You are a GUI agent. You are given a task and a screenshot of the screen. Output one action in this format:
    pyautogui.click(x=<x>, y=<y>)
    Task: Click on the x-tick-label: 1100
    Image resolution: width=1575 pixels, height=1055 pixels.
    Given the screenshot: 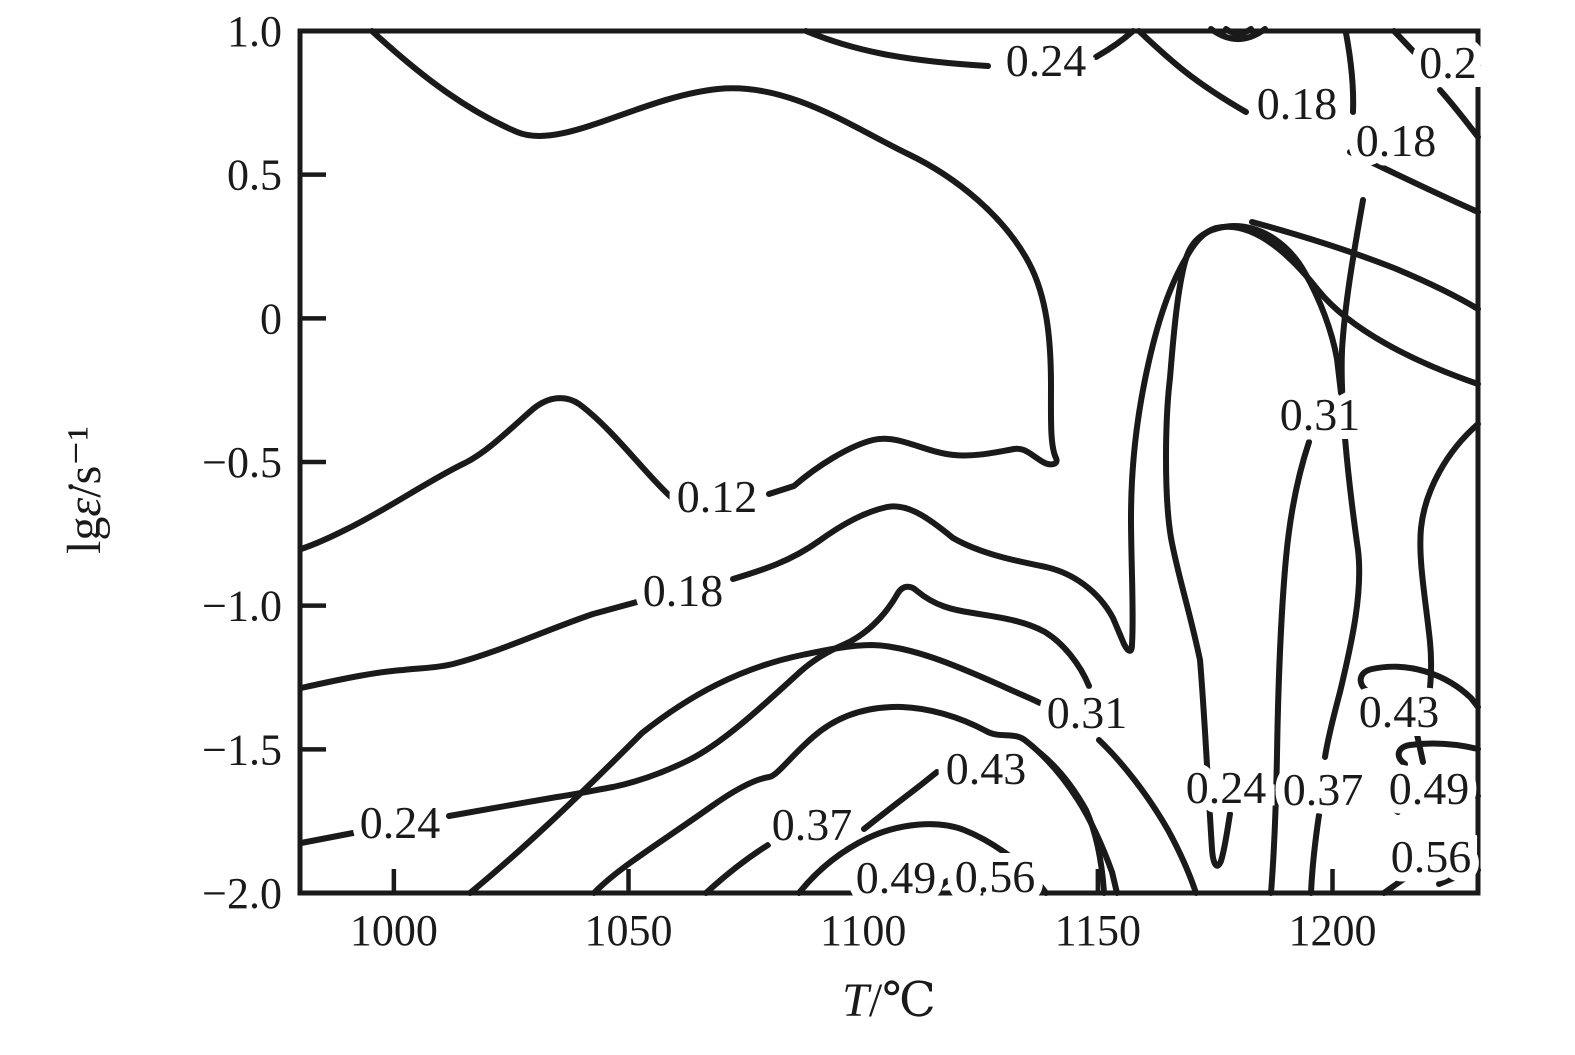 What is the action you would take?
    pyautogui.click(x=863, y=930)
    